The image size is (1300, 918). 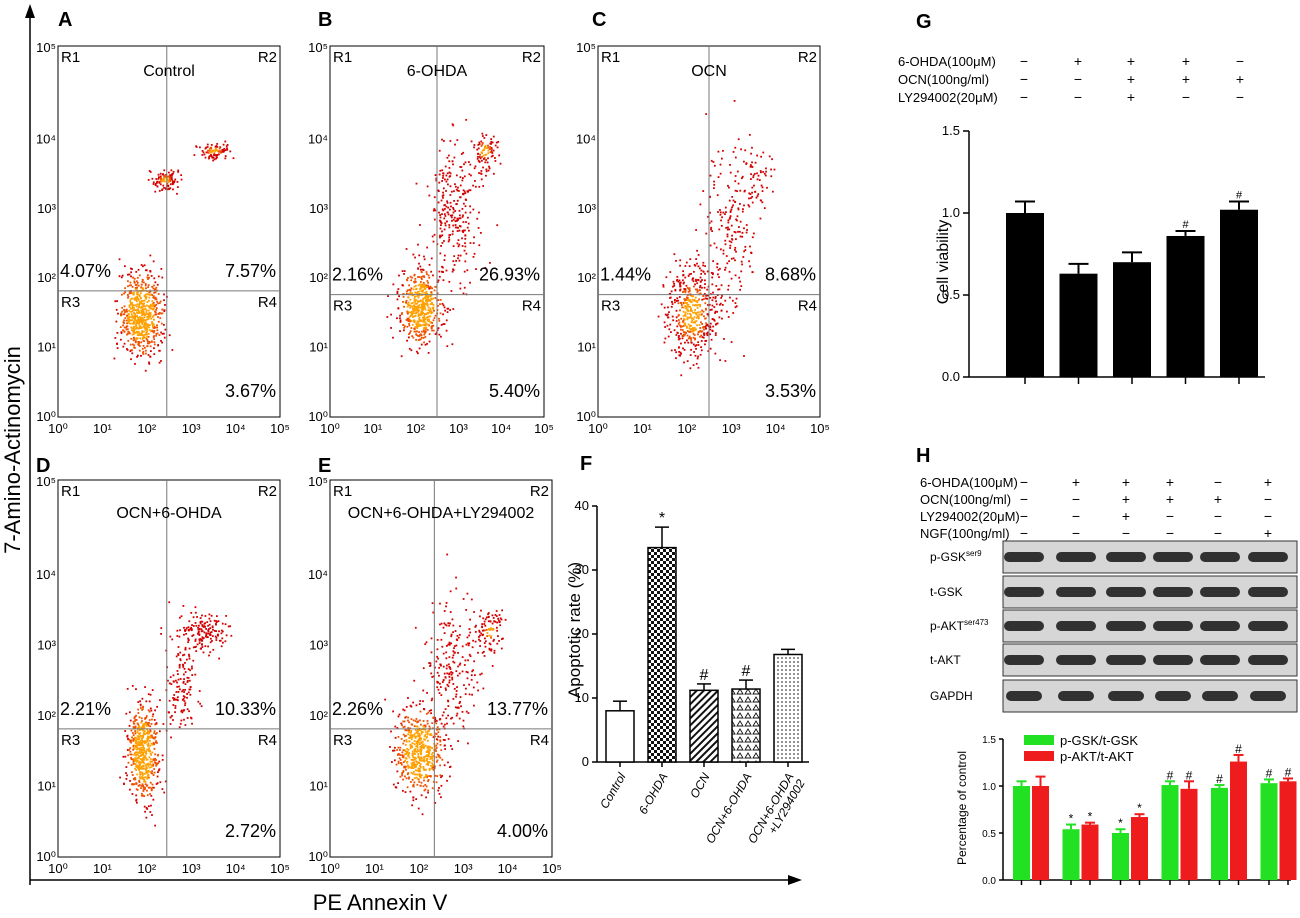 I want to click on quadrant-r2: R2, so click(x=531, y=57).